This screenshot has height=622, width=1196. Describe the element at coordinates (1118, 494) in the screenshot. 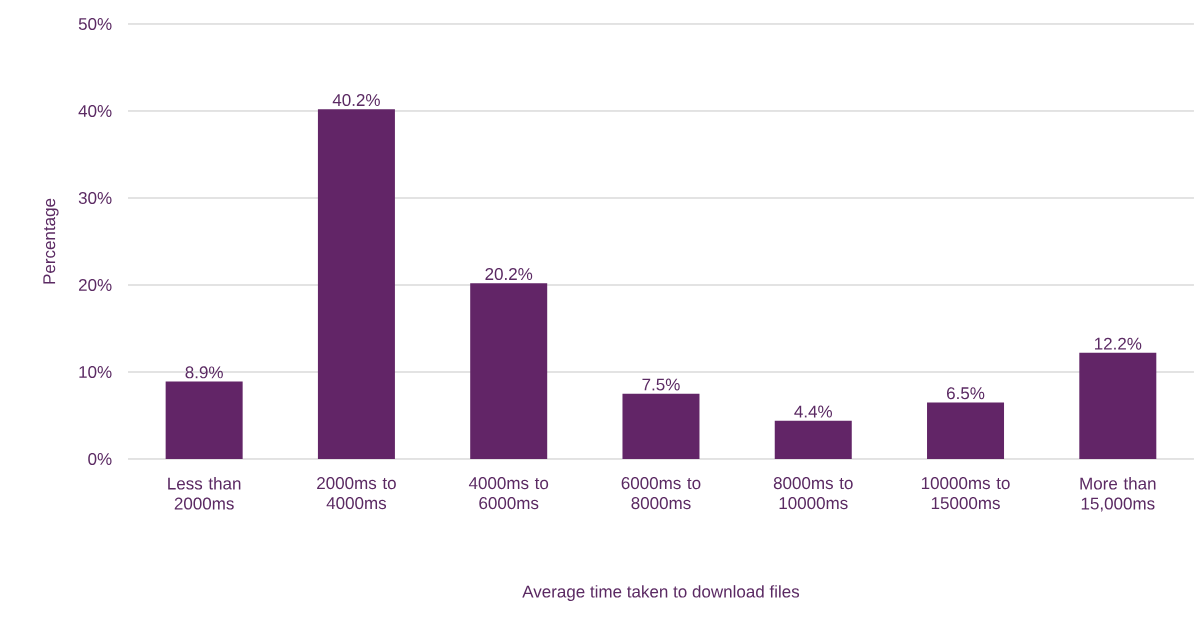

I see `x-tick-label: More than 15,000ms` at that location.